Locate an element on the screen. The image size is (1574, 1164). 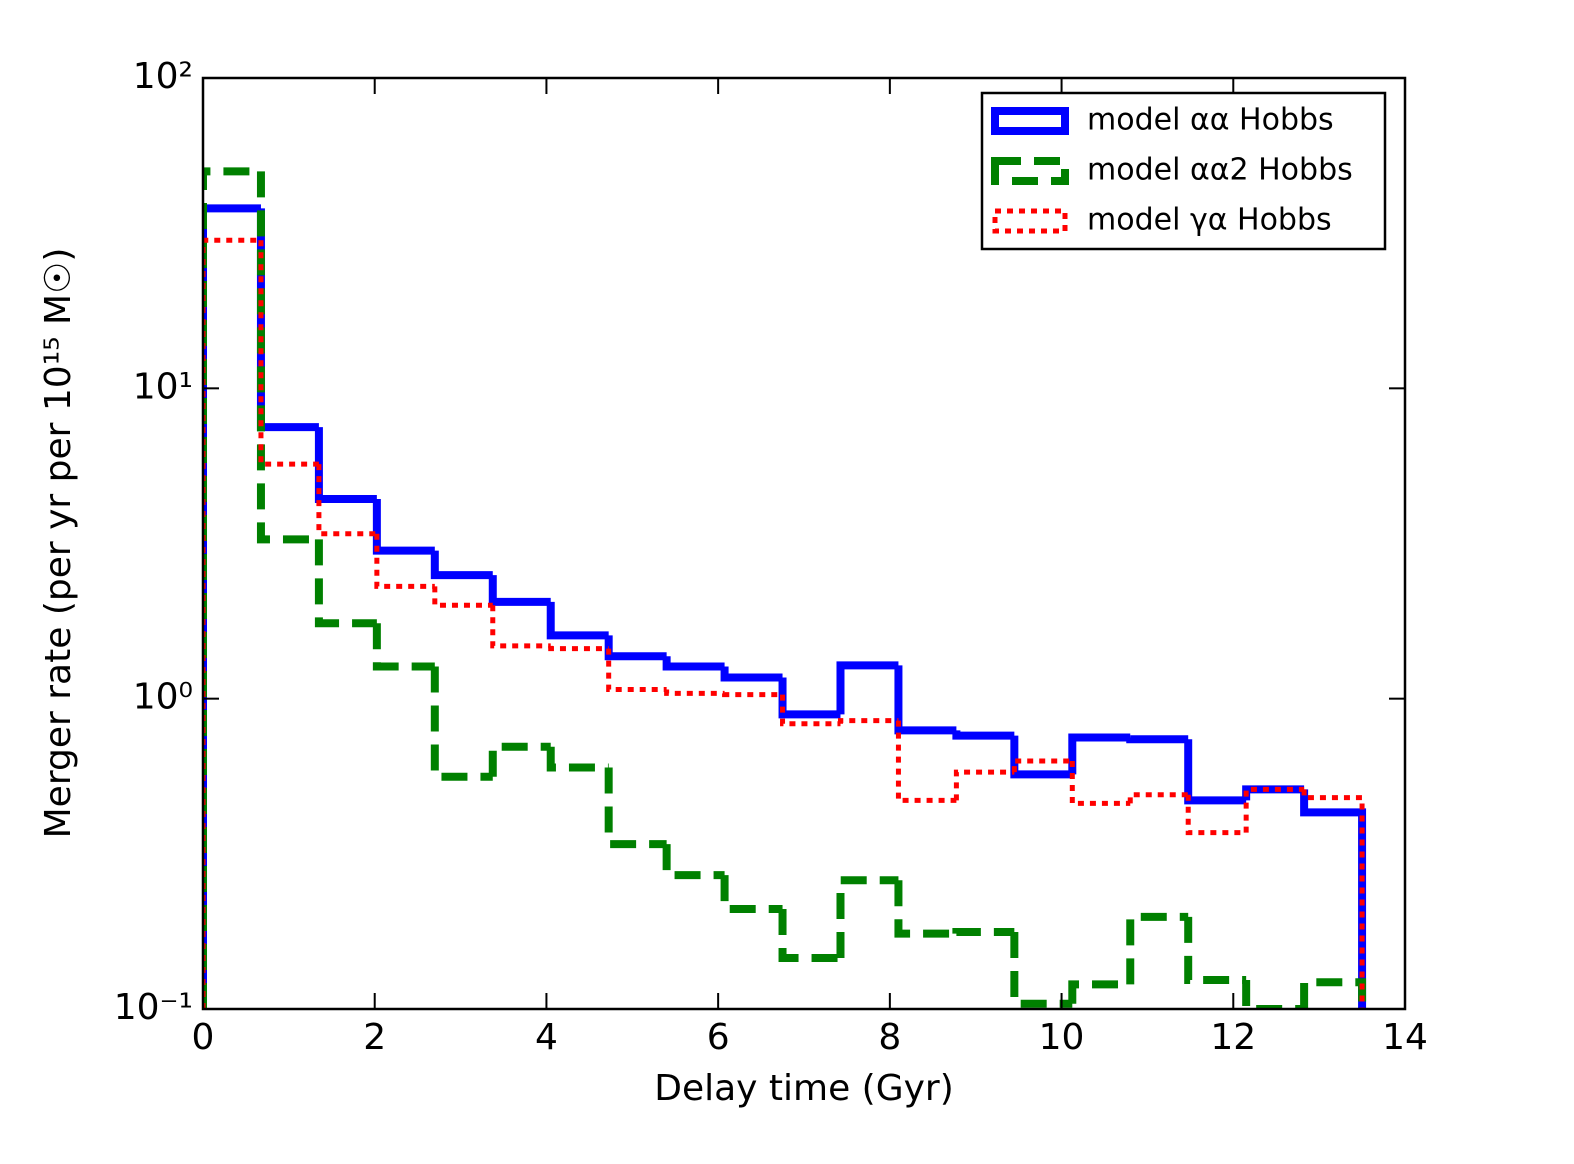
x-tick-label: 4 is located at coordinates (546, 1037).